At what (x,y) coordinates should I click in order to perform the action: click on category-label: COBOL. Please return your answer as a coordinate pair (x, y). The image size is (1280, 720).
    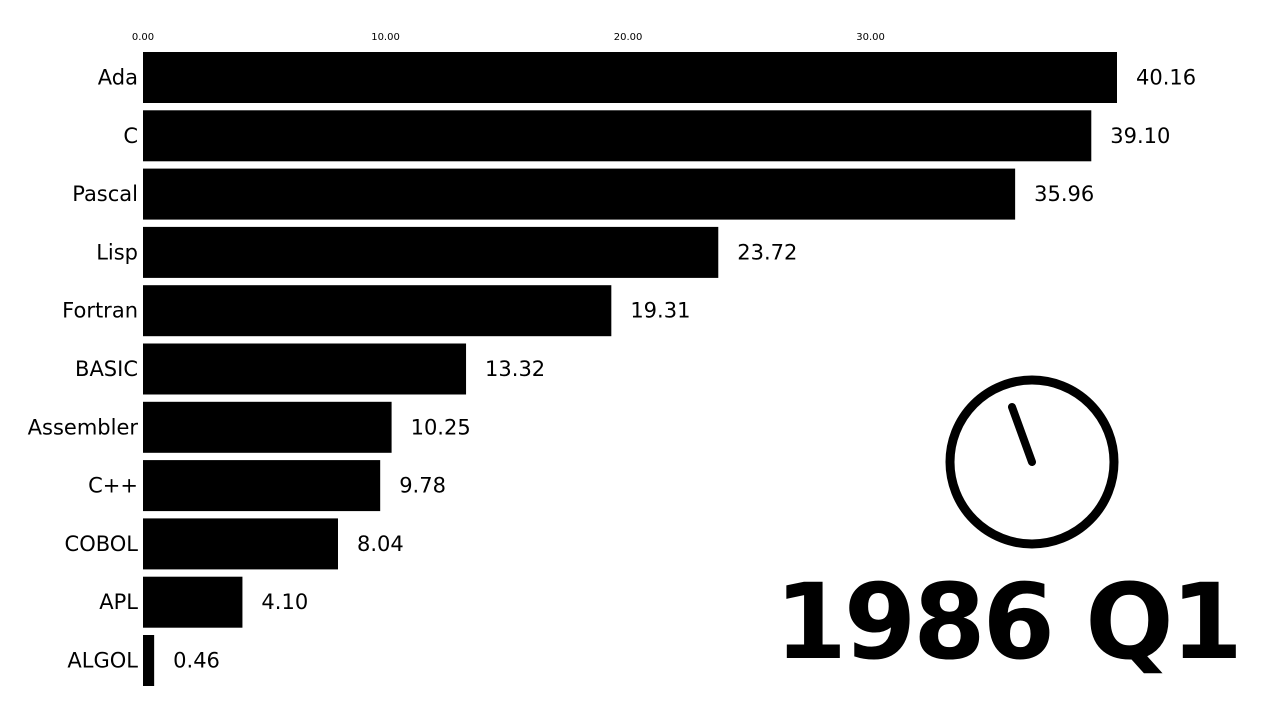
    Looking at the image, I should click on (102, 544).